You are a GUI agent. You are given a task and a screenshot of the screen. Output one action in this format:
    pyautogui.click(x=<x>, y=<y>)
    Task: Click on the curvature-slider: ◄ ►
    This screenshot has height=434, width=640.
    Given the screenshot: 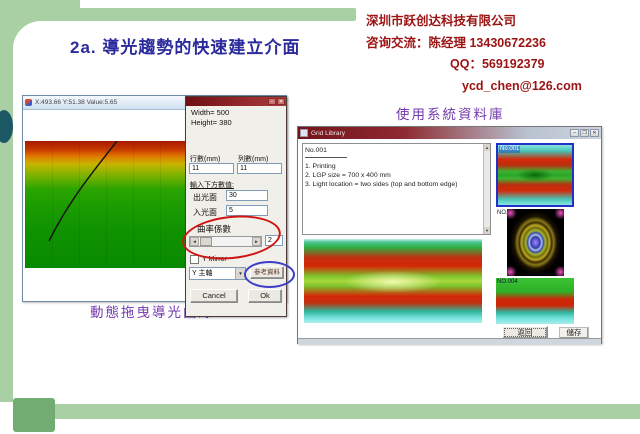 What is the action you would take?
    pyautogui.click(x=225, y=241)
    